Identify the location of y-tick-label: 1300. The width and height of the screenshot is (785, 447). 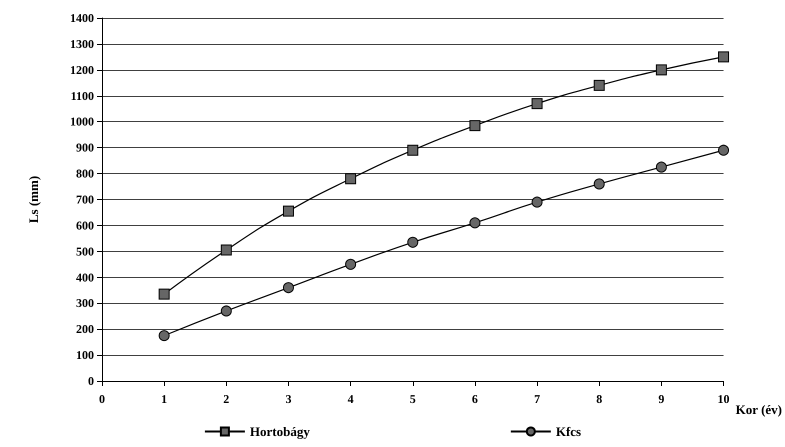
(82, 43).